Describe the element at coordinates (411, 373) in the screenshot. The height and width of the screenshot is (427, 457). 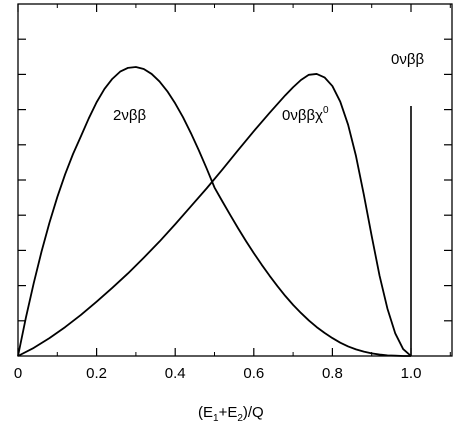
I see `x-tick-label: 1.0` at that location.